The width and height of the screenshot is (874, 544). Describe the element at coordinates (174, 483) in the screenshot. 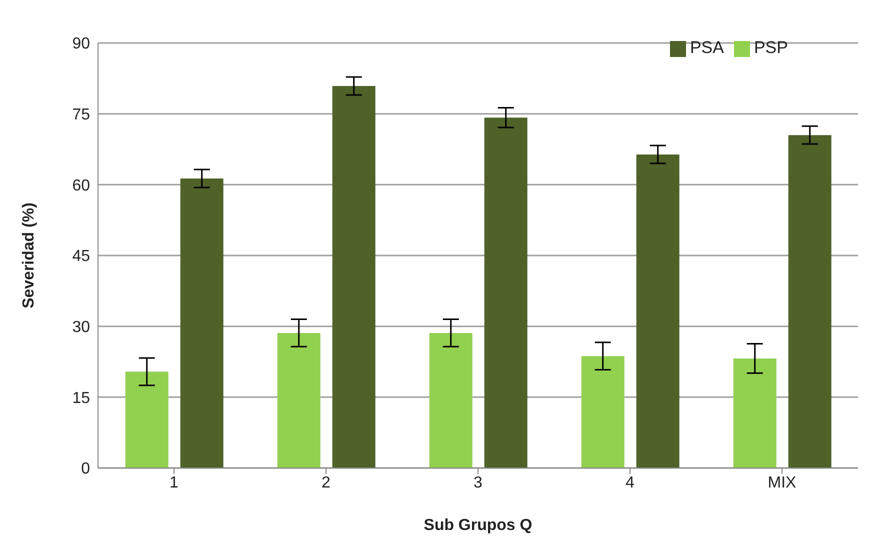

I see `x-tick-label: 1` at that location.